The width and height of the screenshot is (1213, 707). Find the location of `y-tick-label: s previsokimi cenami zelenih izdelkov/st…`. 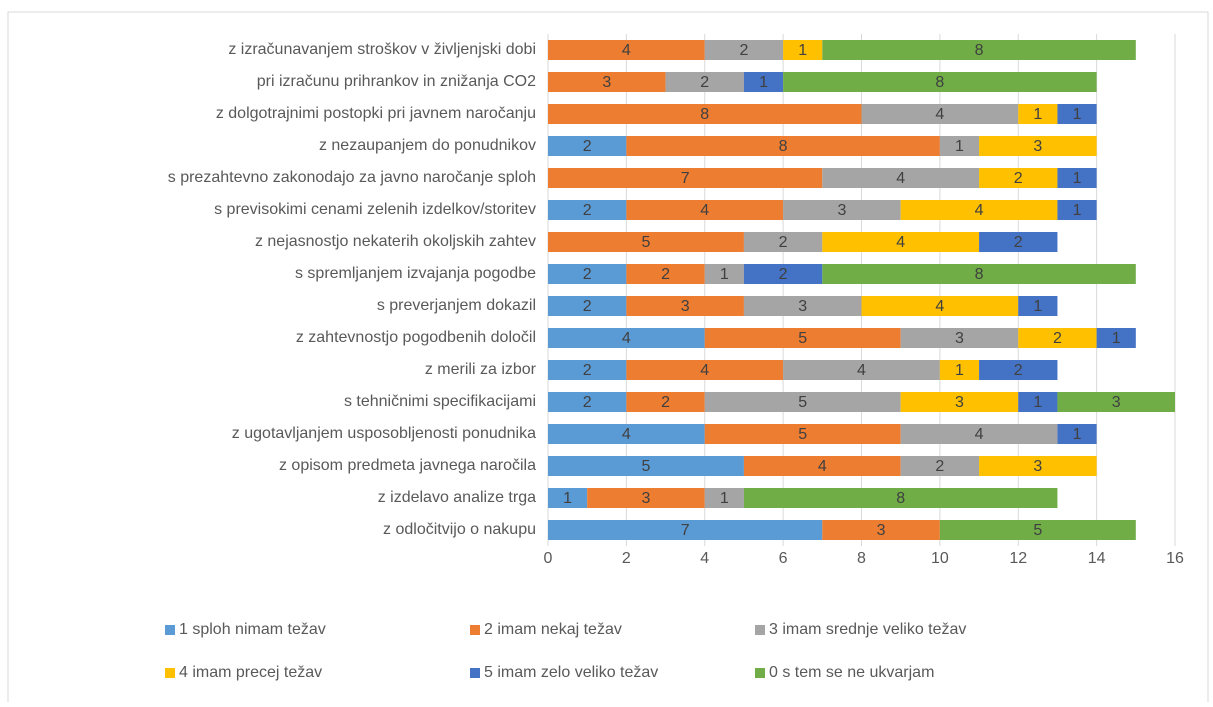

y-tick-label: s previsokimi cenami zelenih izdelkov/st… is located at coordinates (375, 209).